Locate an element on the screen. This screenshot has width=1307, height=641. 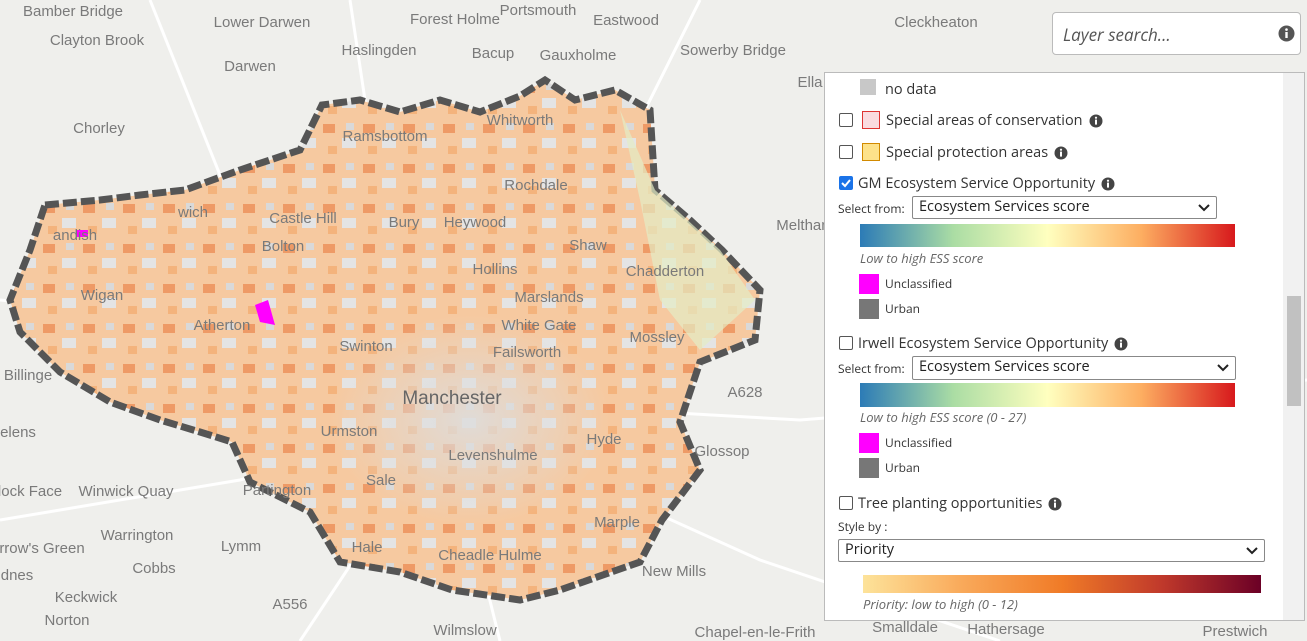
place-label: Clayton Brook is located at coordinates (97, 40).